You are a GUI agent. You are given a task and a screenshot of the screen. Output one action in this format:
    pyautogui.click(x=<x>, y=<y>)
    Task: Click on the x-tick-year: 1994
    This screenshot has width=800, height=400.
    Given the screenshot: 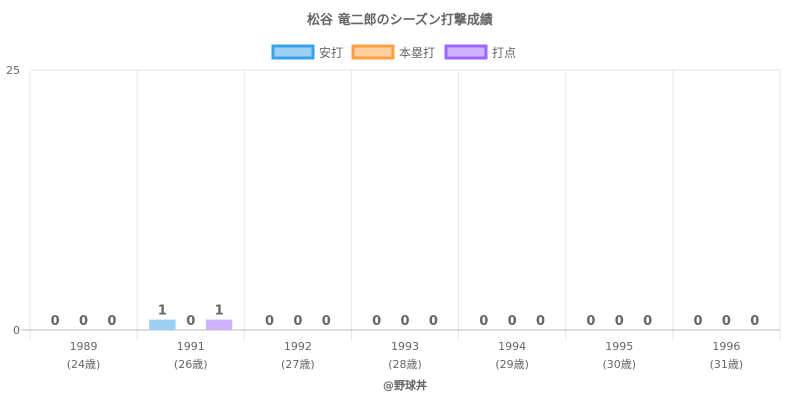 What is the action you would take?
    pyautogui.click(x=512, y=346)
    